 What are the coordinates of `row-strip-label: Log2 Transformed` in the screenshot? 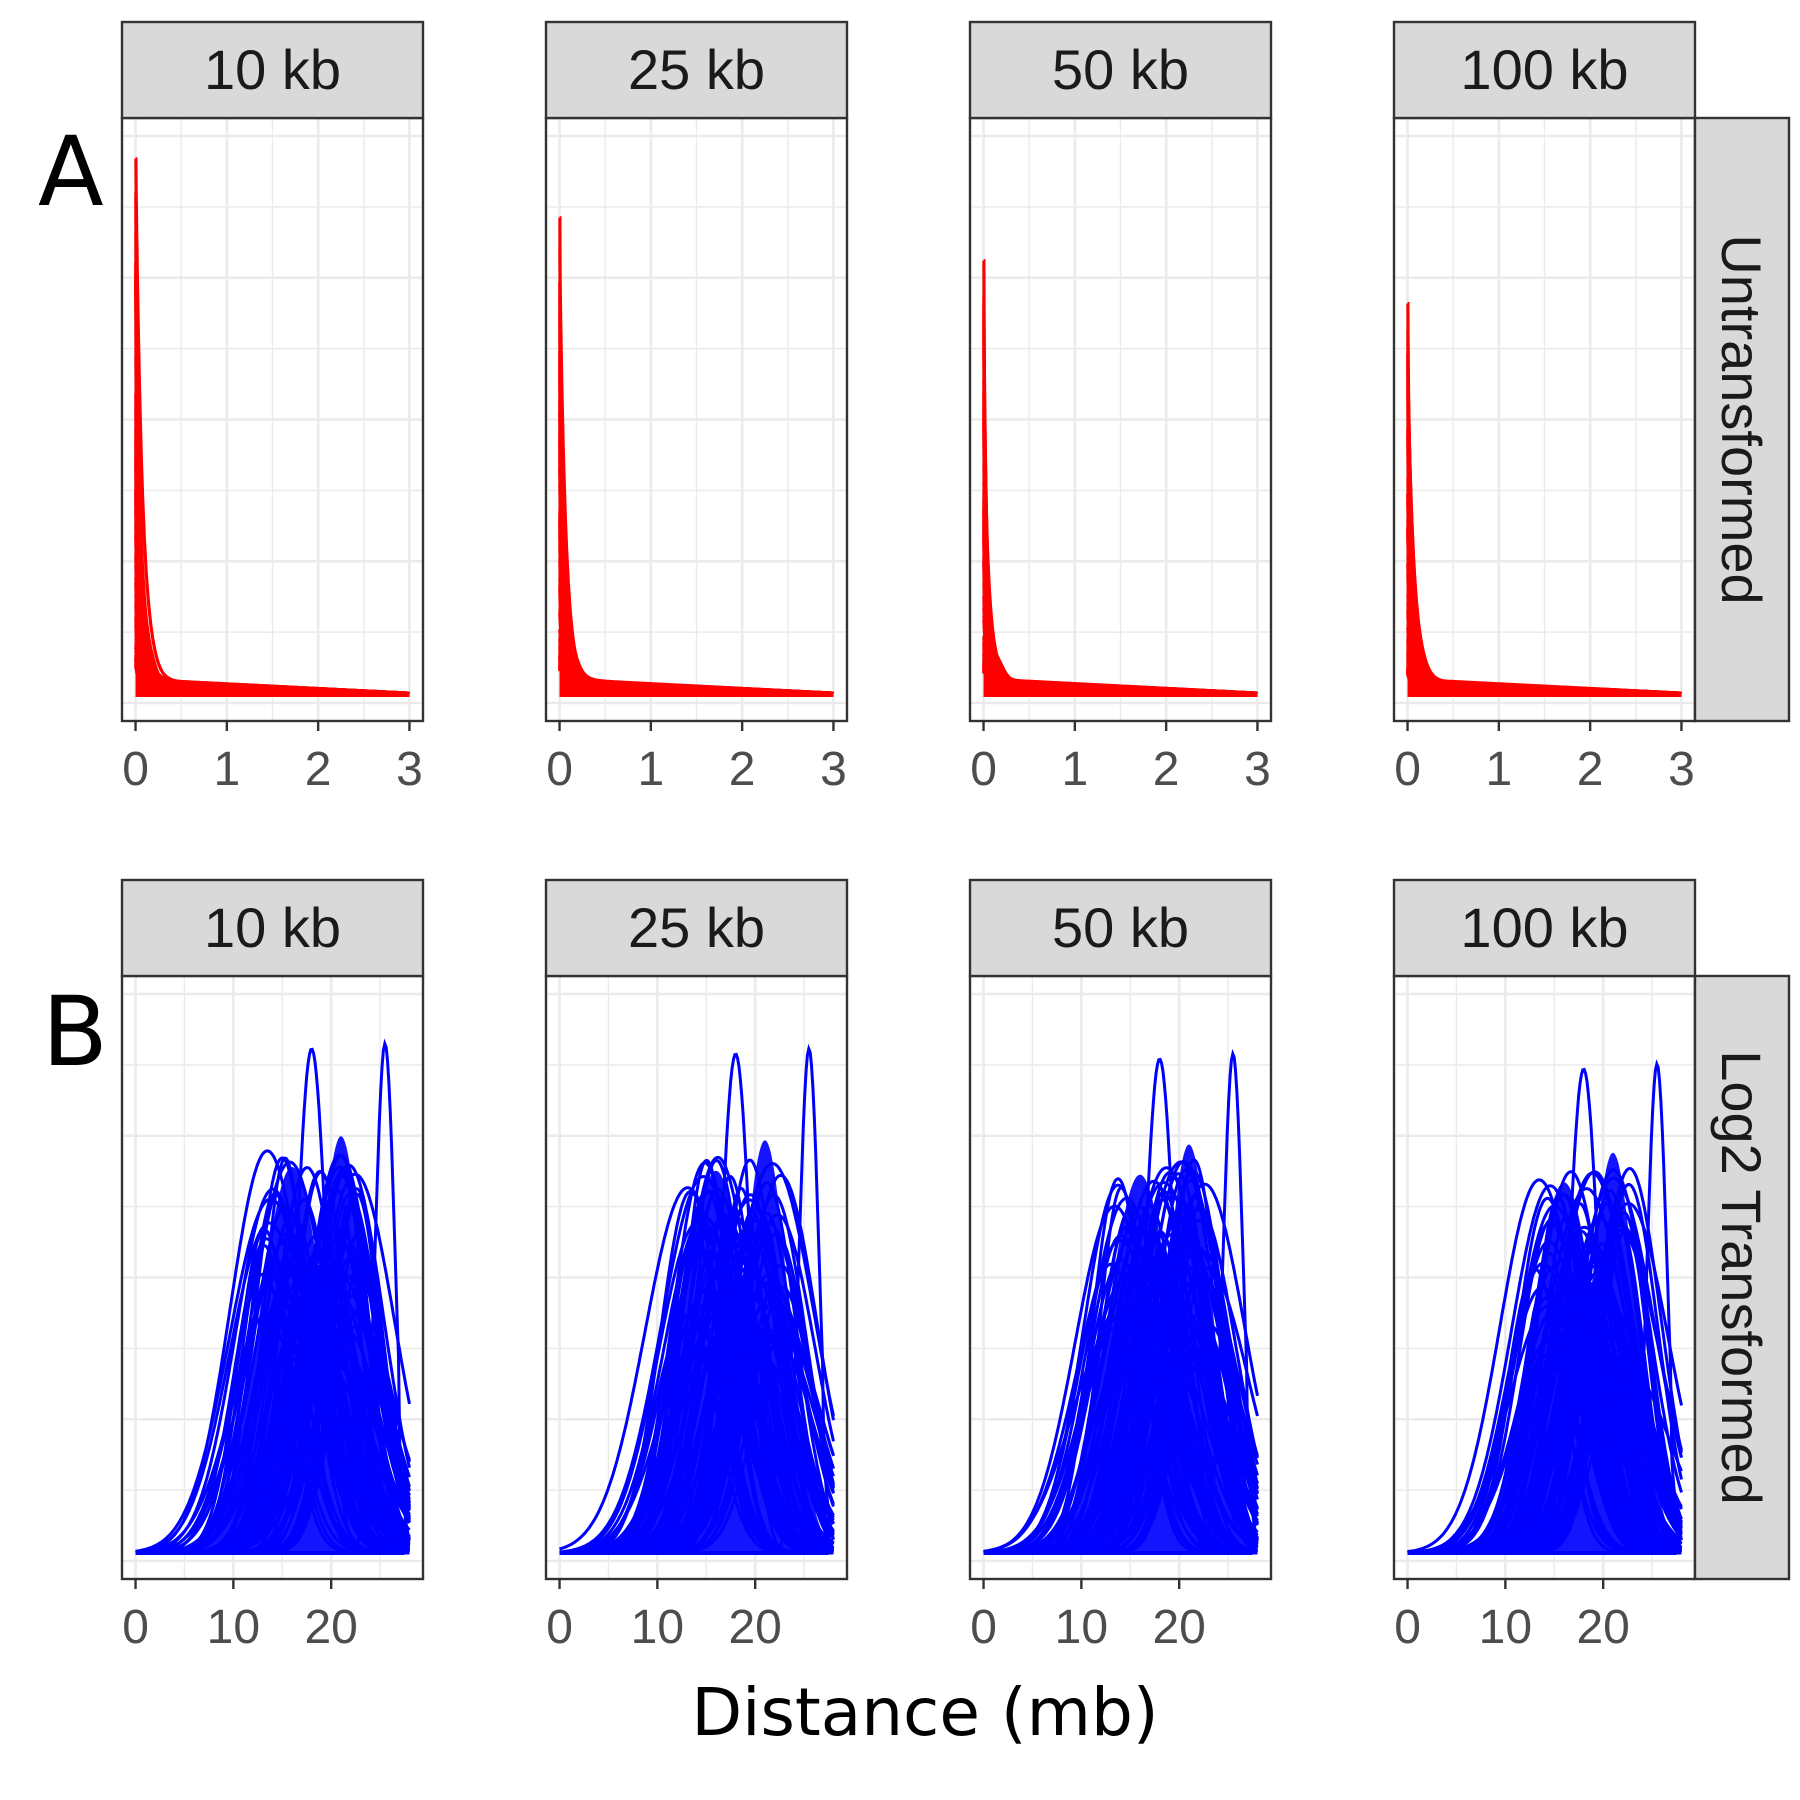 It's located at (1741, 1277).